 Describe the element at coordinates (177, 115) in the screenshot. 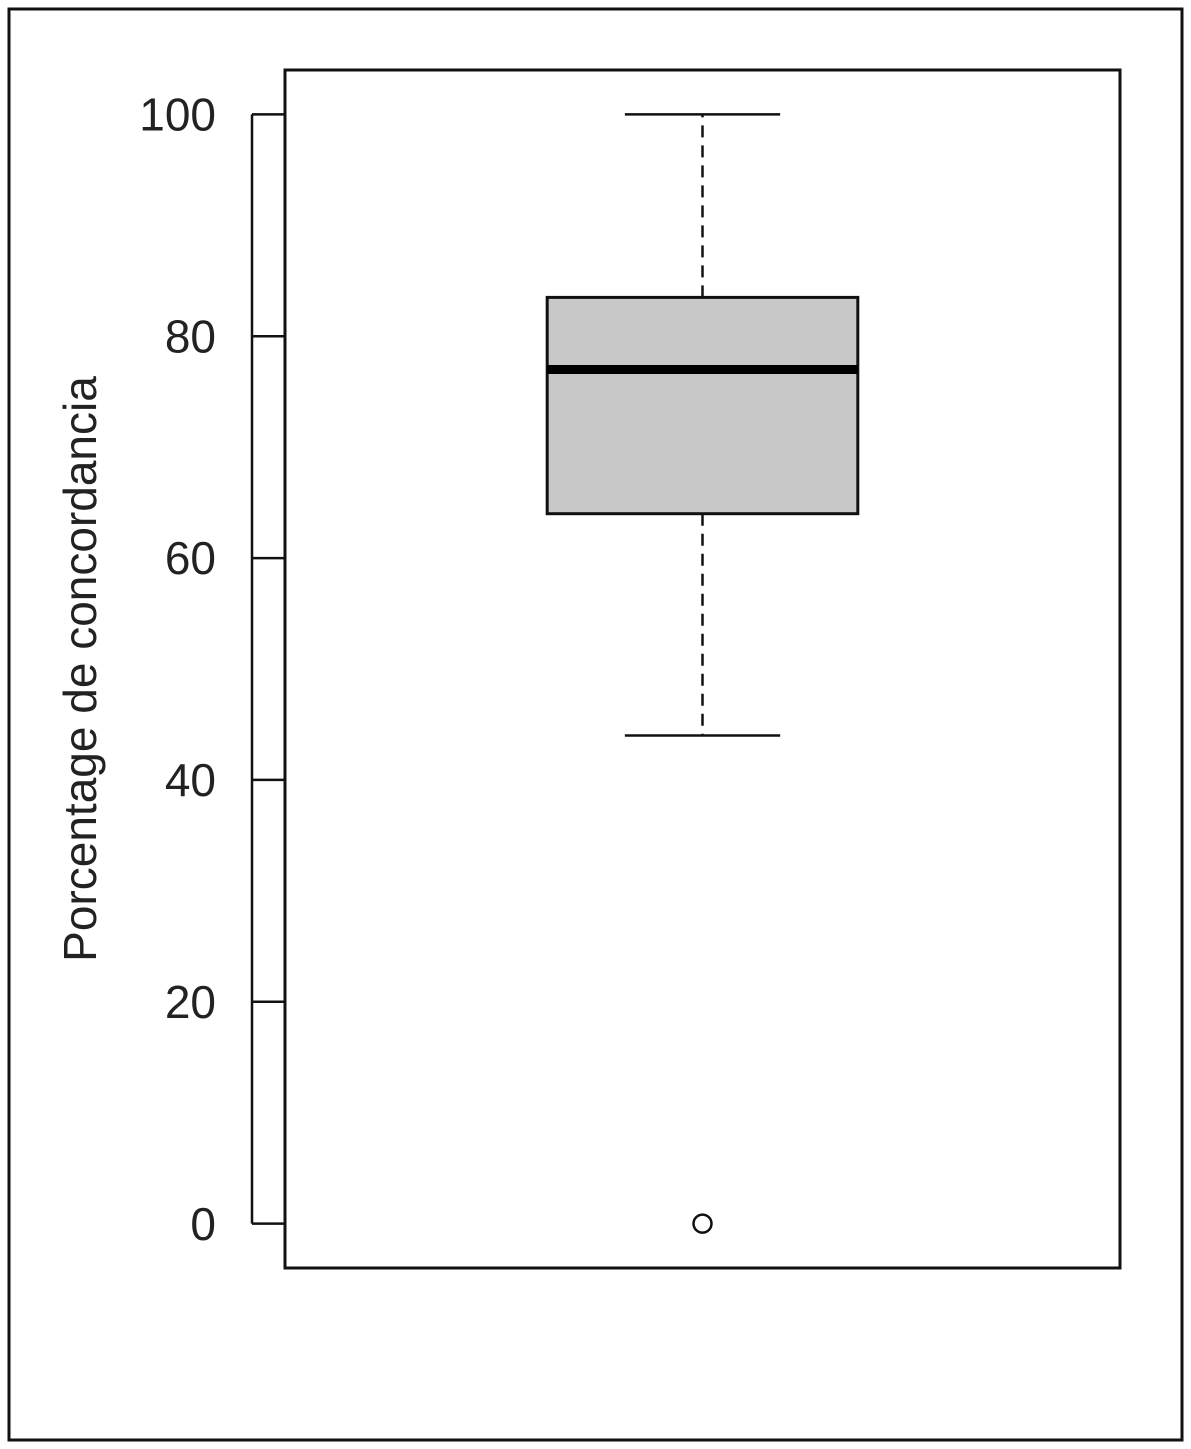

I see `y-tick-label: 100` at that location.